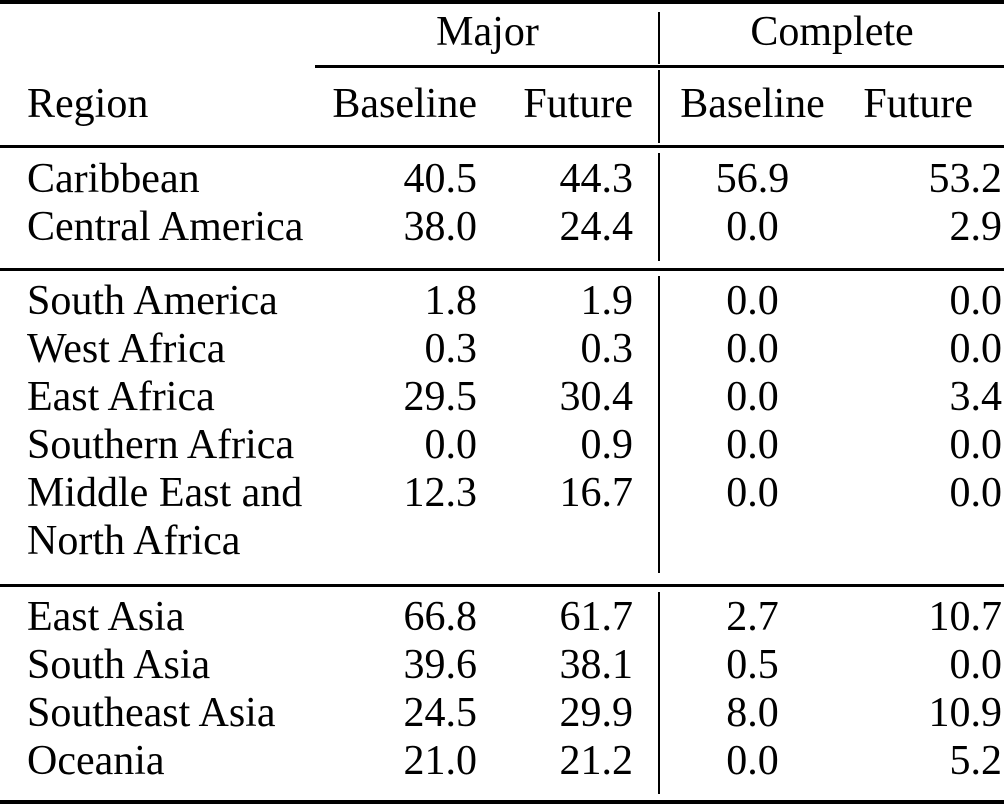 This screenshot has height=808, width=1004. I want to click on region-cell: Oceania, so click(96, 761).